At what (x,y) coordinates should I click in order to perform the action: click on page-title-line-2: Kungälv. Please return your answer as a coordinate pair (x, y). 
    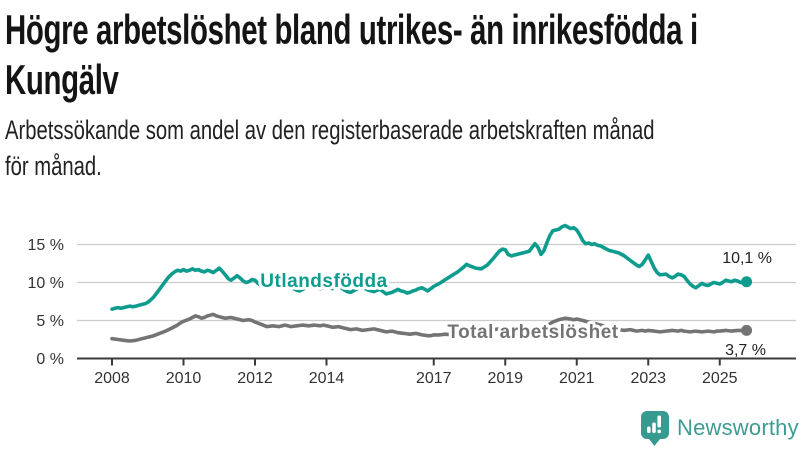
    Looking at the image, I should click on (62, 79).